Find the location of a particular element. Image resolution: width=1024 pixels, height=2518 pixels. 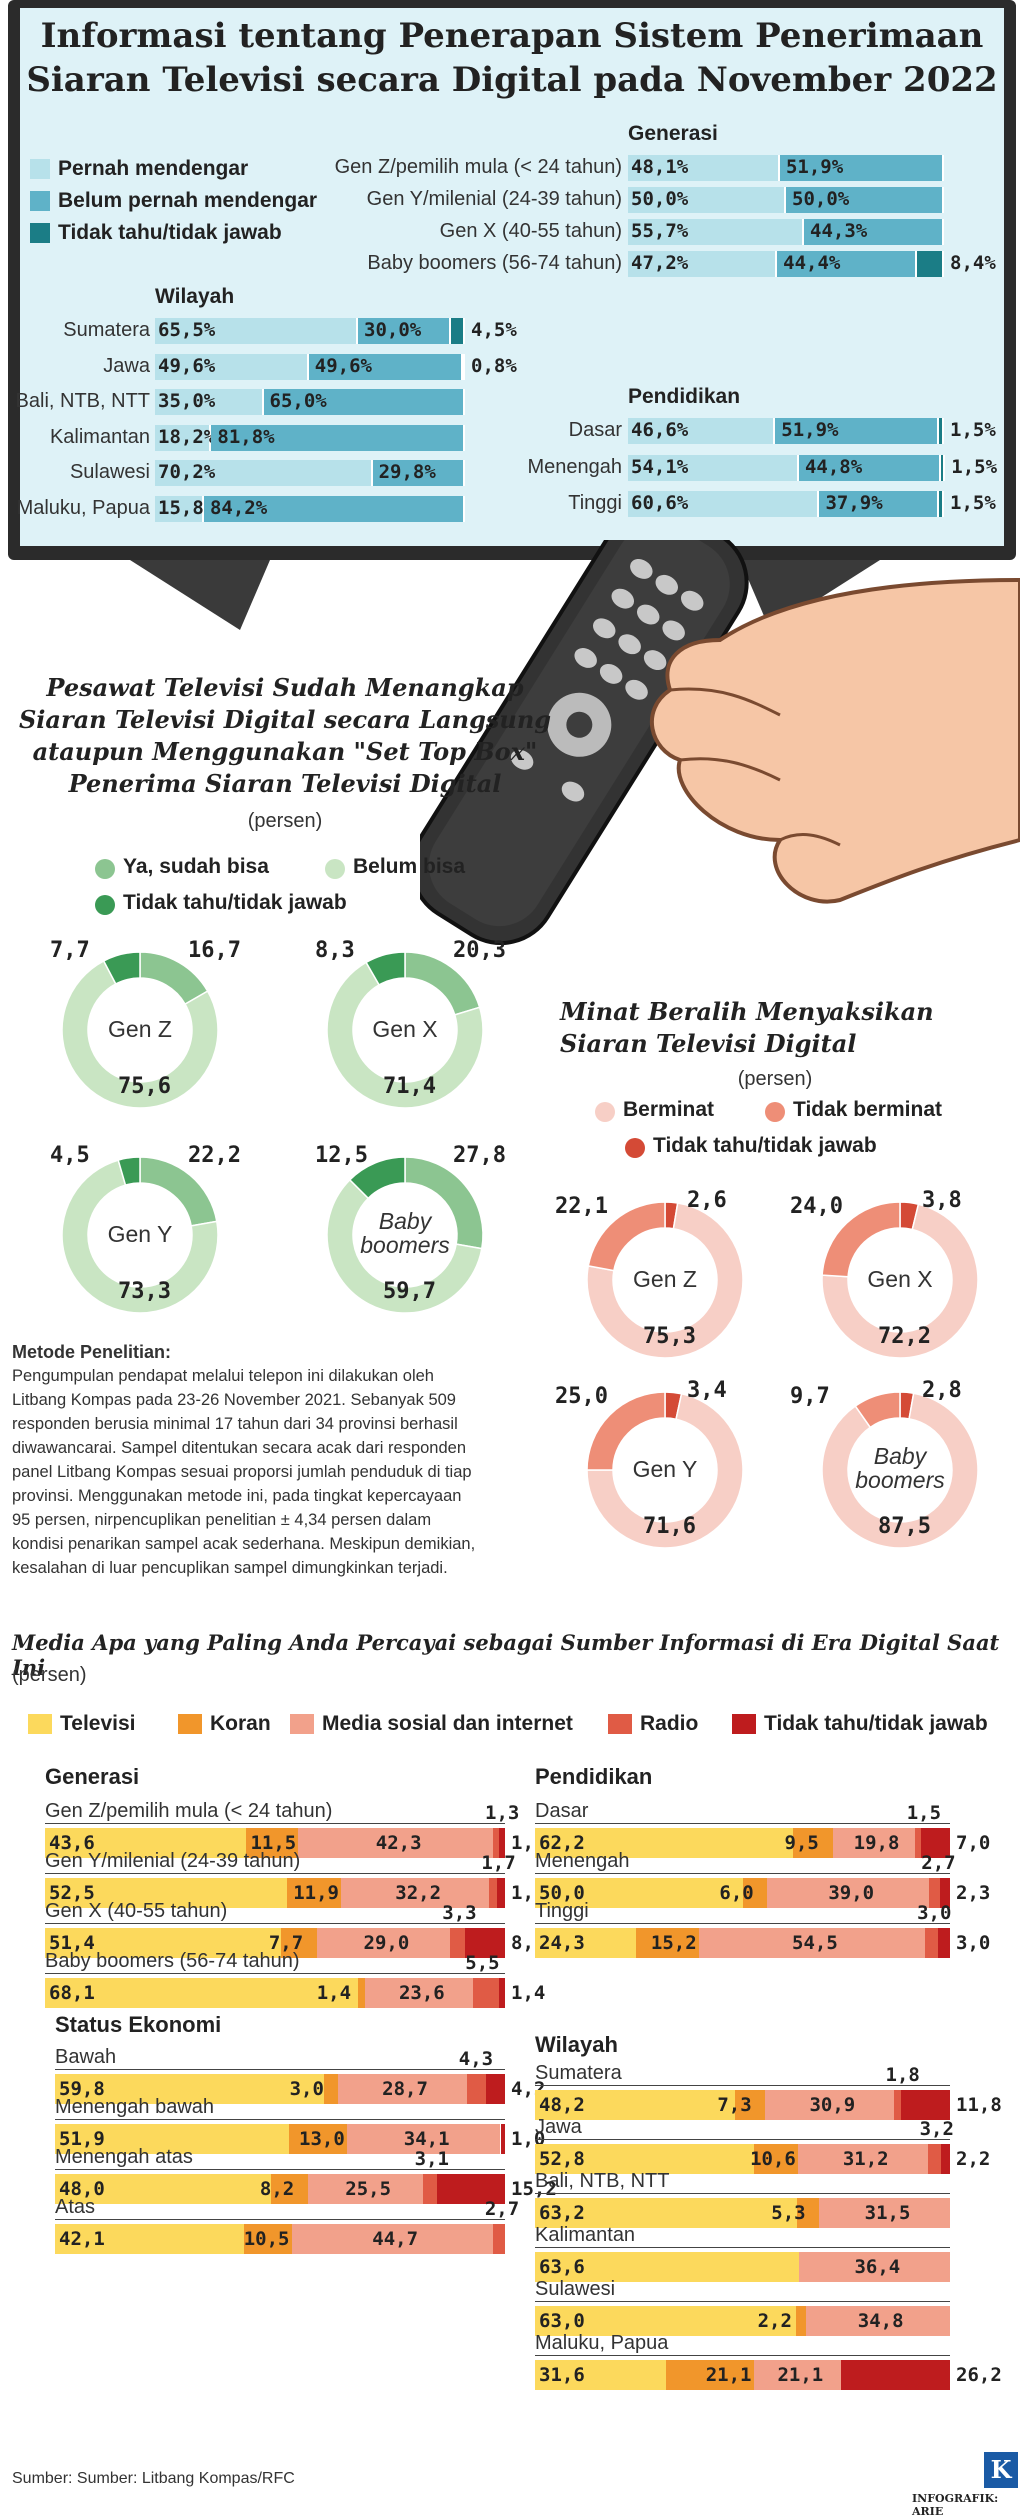

method-title: Metode Penelitian: is located at coordinates (92, 1352).